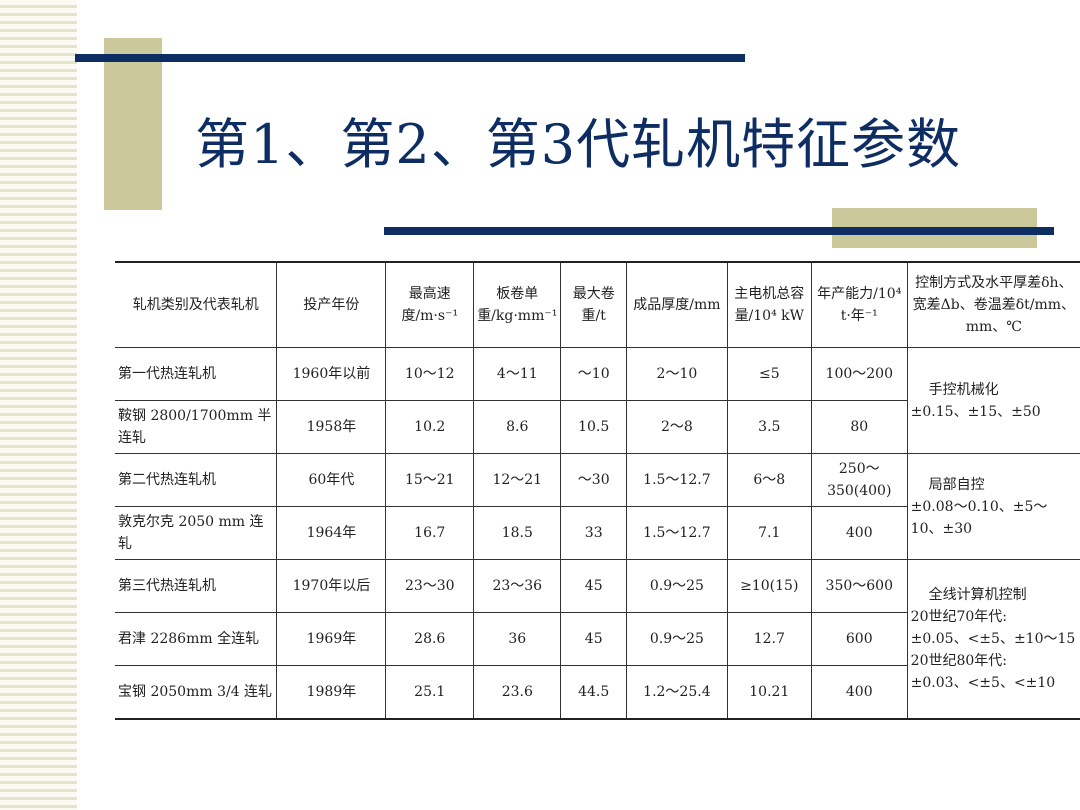 The height and width of the screenshot is (810, 1080). What do you see at coordinates (331, 480) in the screenshot?
I see `table-cell: 60年代` at bounding box center [331, 480].